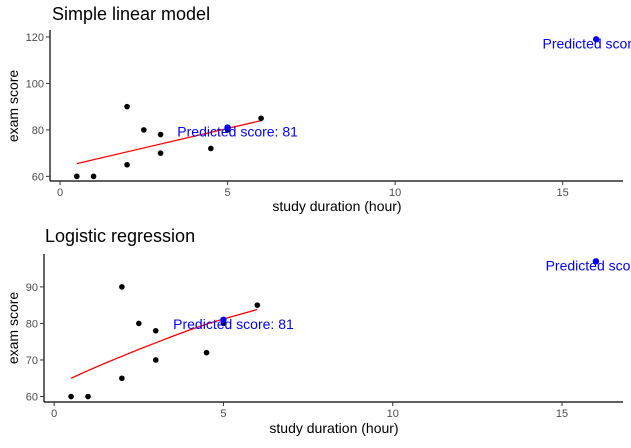 The width and height of the screenshot is (631, 448). Describe the element at coordinates (32, 361) in the screenshot. I see `y-tick-label: 70` at that location.